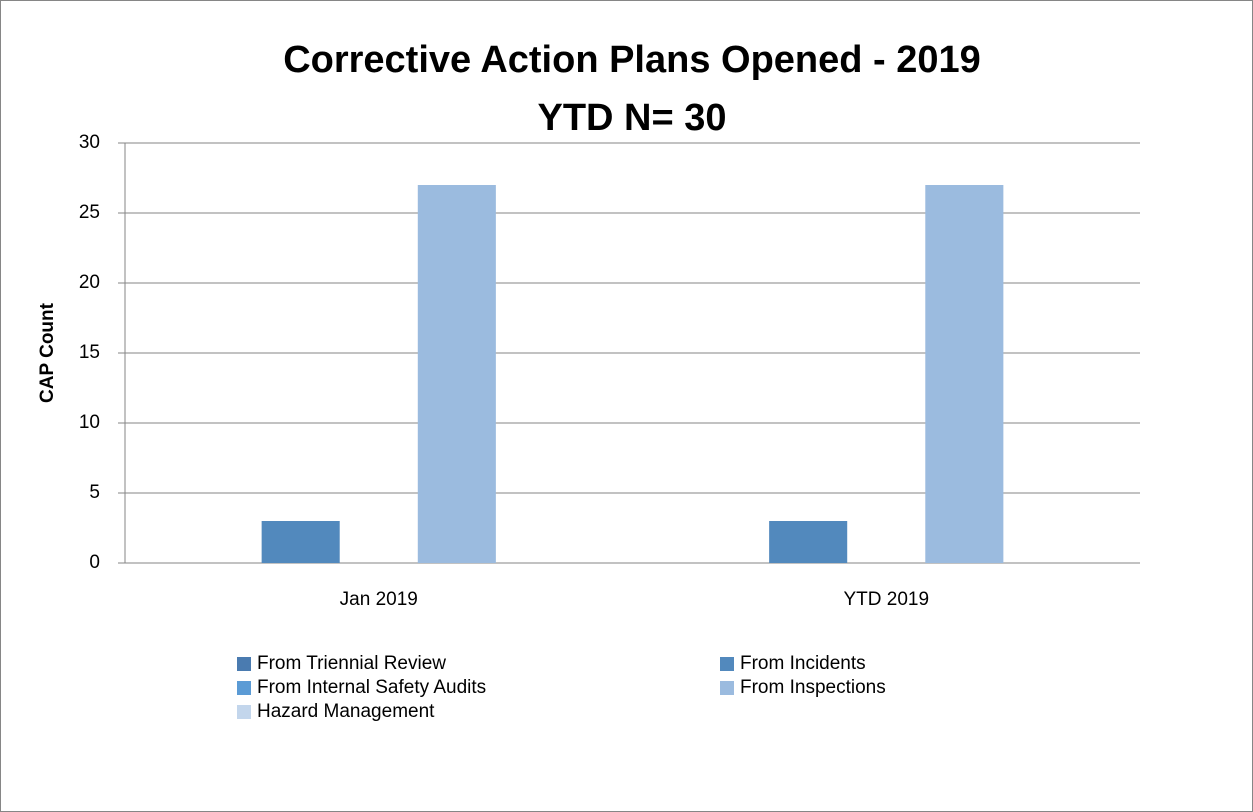 This screenshot has height=812, width=1253. What do you see at coordinates (346, 711) in the screenshot?
I see `legend-label: Hazard Management` at bounding box center [346, 711].